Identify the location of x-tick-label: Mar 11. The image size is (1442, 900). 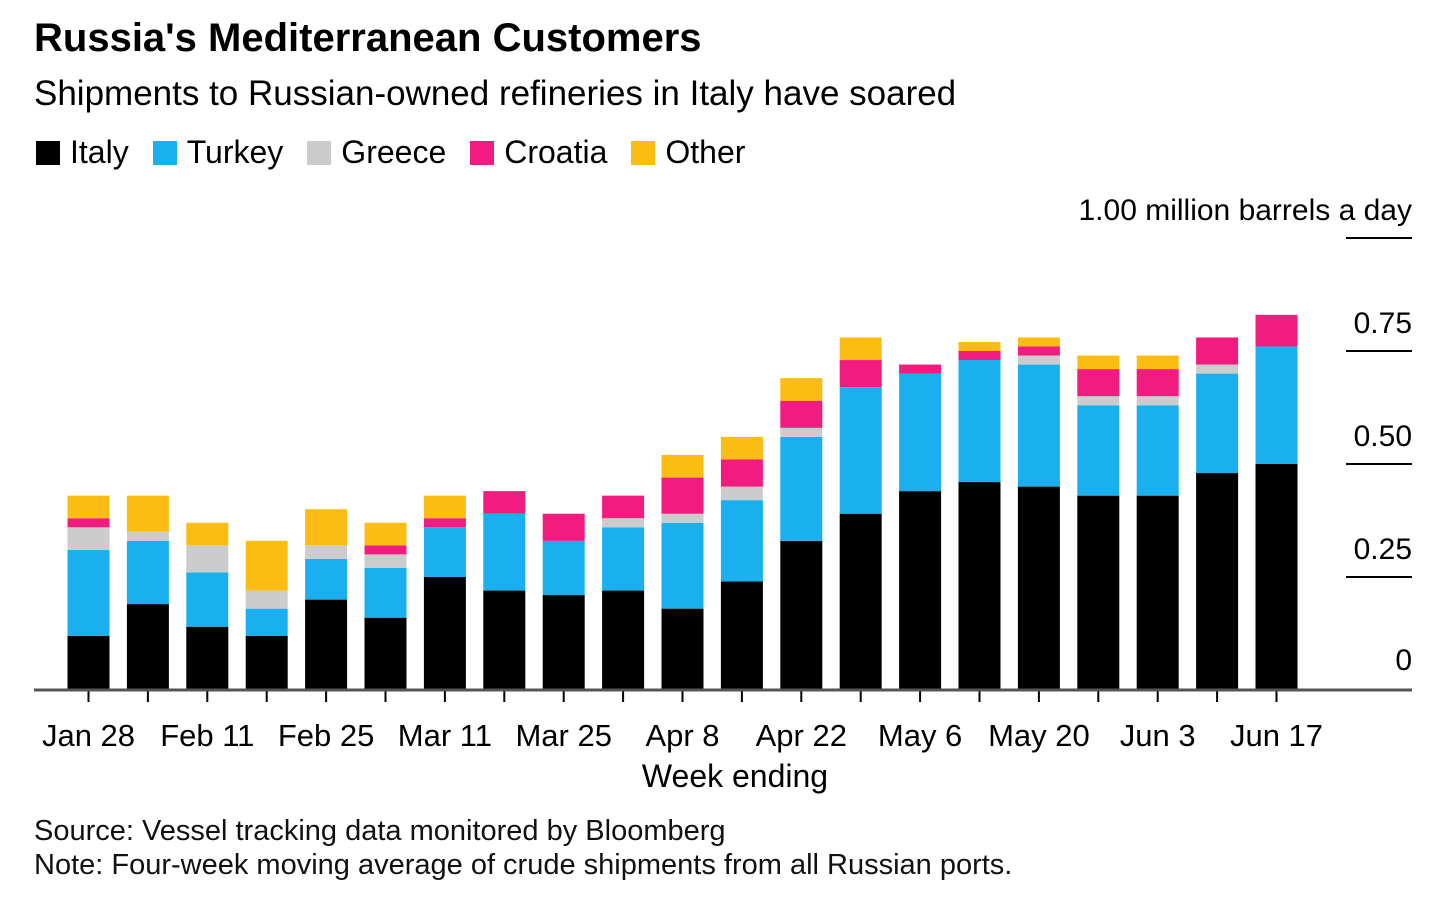
(445, 735).